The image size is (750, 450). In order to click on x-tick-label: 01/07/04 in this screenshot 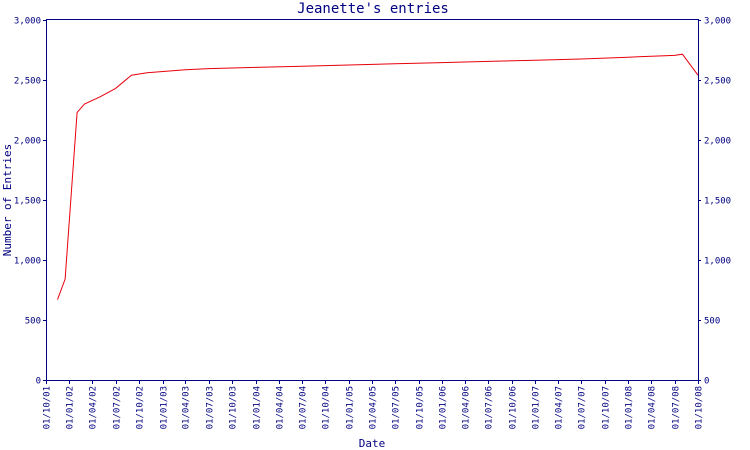, I will do `click(304, 407)`.